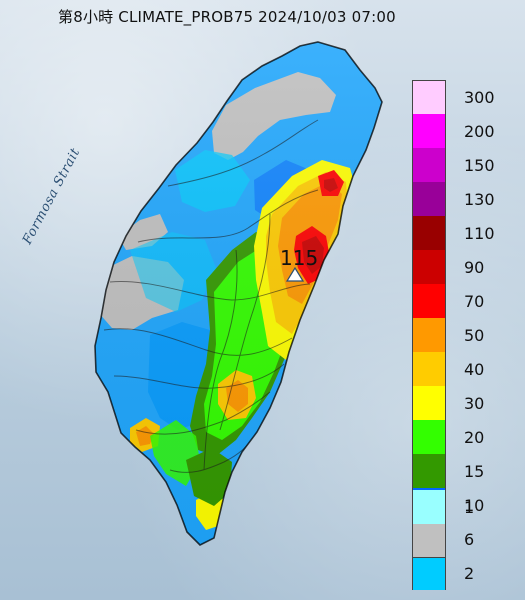 The width and height of the screenshot is (525, 600). Describe the element at coordinates (479, 199) in the screenshot. I see `legend-label: 130` at that location.